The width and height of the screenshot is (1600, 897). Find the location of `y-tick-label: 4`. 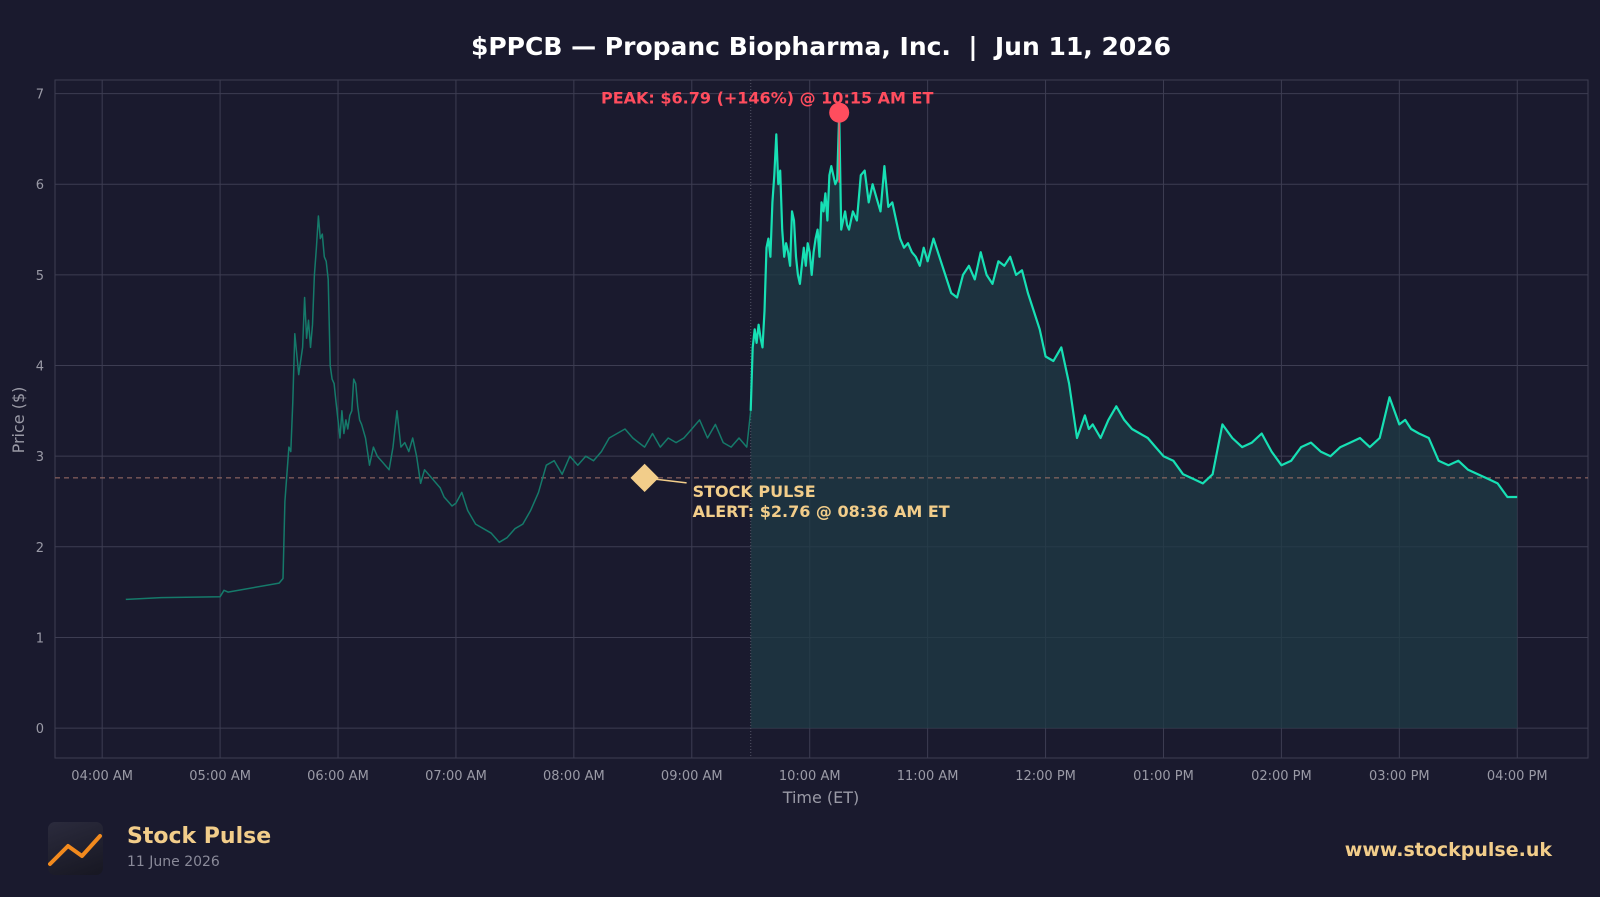

y-tick-label: 4 is located at coordinates (40, 367).